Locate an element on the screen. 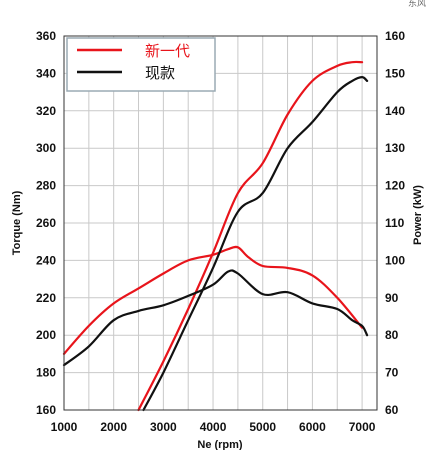  y-left-tick-label: 240 is located at coordinates (46, 260).